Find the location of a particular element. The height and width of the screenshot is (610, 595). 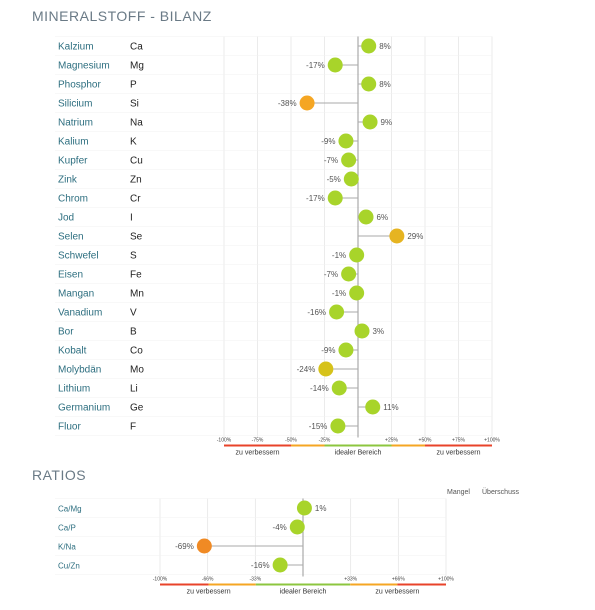

page-title: MINERALSTOFF - BILANZ is located at coordinates (122, 16).